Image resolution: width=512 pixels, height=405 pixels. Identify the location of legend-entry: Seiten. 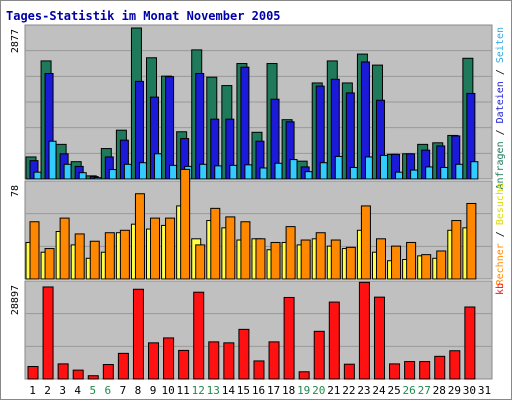
(500, 45).